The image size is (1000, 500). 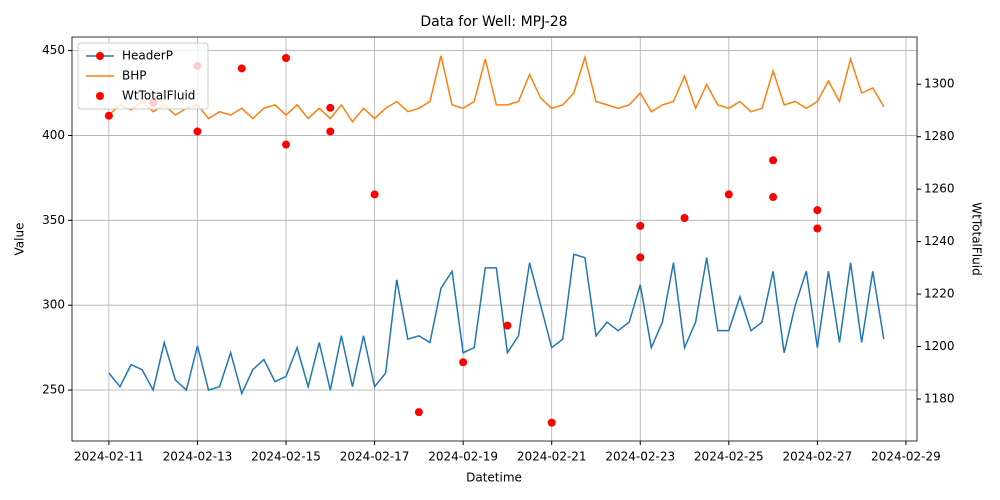 What do you see at coordinates (53, 305) in the screenshot?
I see `y-tick-label: 300` at bounding box center [53, 305].